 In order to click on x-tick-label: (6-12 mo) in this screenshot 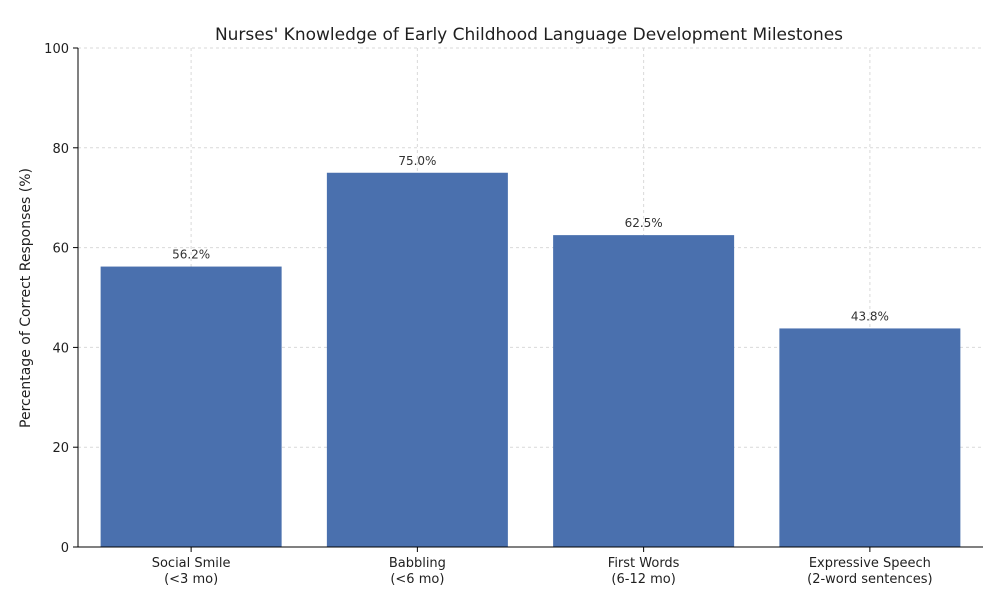, I will do `click(643, 579)`.